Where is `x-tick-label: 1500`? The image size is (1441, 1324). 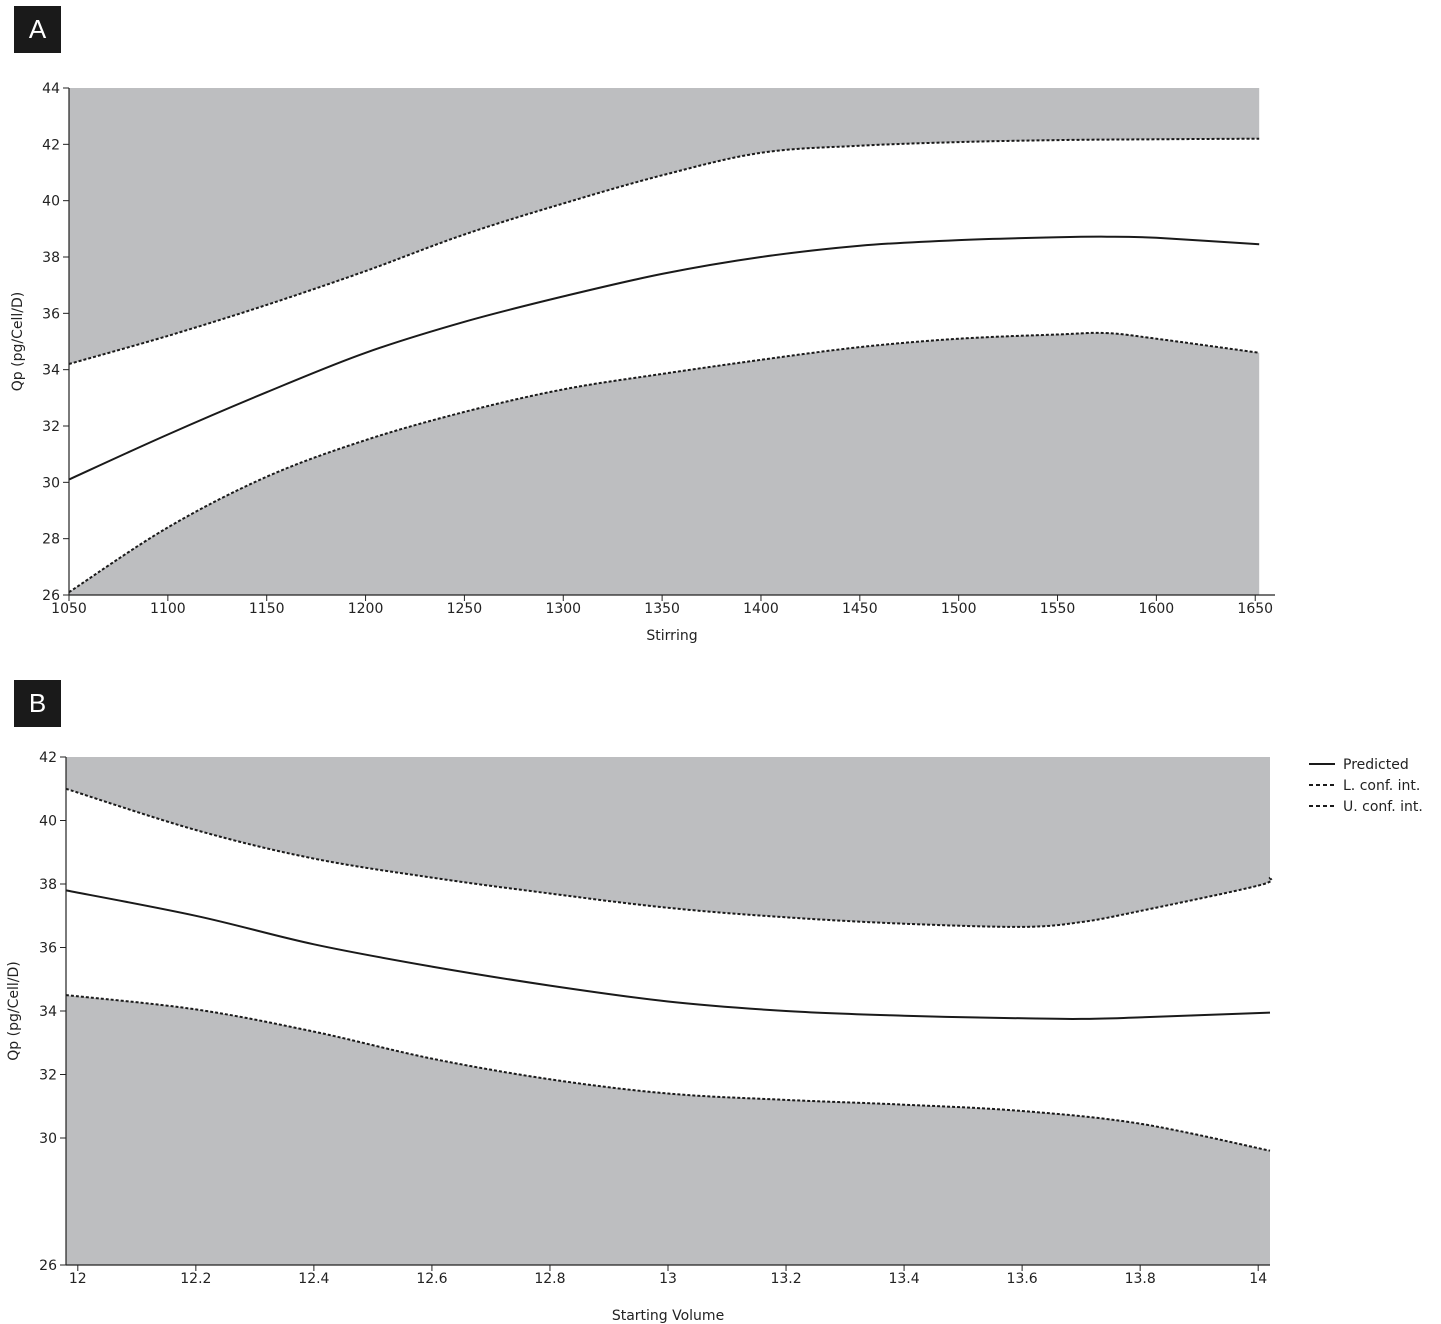
x-tick-label: 1500 is located at coordinates (959, 609).